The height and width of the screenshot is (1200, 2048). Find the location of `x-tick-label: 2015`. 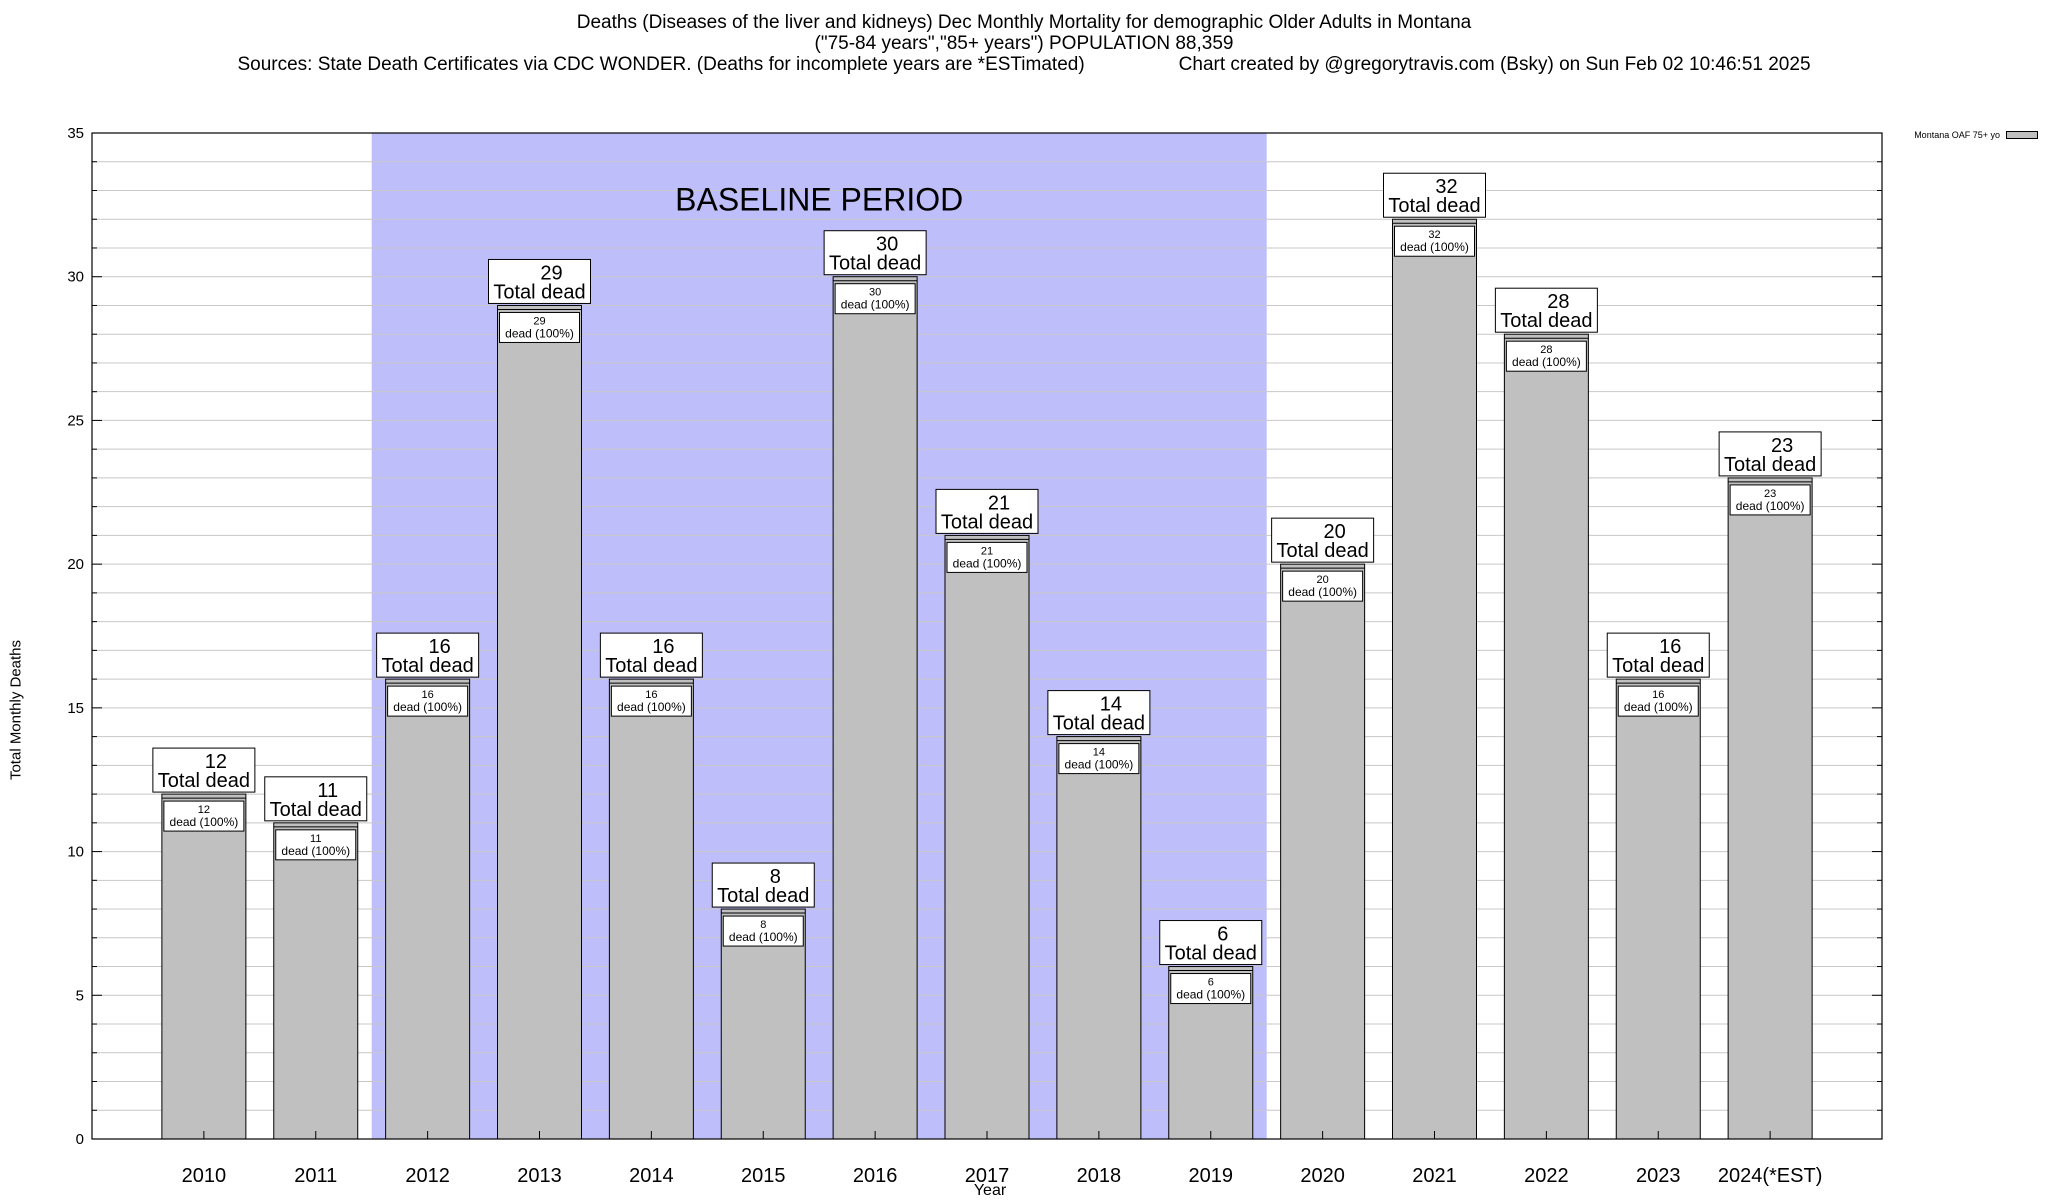

x-tick-label: 2015 is located at coordinates (763, 1176).